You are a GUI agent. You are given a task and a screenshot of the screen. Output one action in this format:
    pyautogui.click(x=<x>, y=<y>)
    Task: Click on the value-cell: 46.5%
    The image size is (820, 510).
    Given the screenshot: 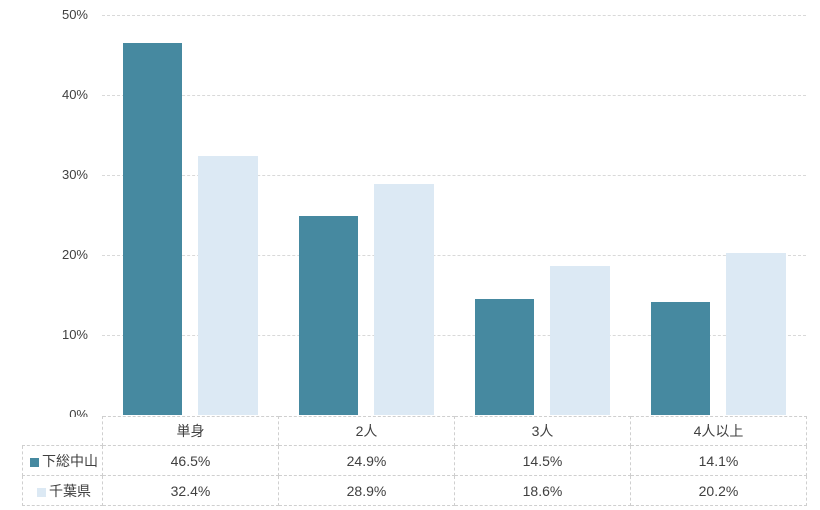 What is the action you would take?
    pyautogui.click(x=190, y=460)
    